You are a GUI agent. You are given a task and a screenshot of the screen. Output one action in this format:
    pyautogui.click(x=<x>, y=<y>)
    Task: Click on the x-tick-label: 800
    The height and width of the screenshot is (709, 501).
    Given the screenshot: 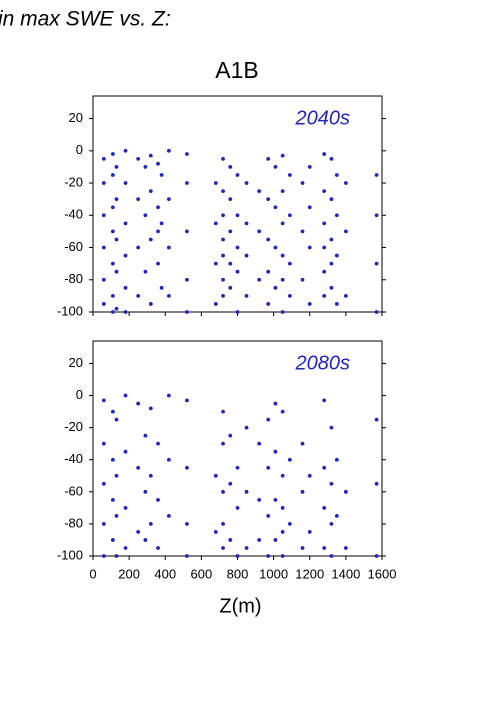 What is the action you would take?
    pyautogui.click(x=238, y=573)
    